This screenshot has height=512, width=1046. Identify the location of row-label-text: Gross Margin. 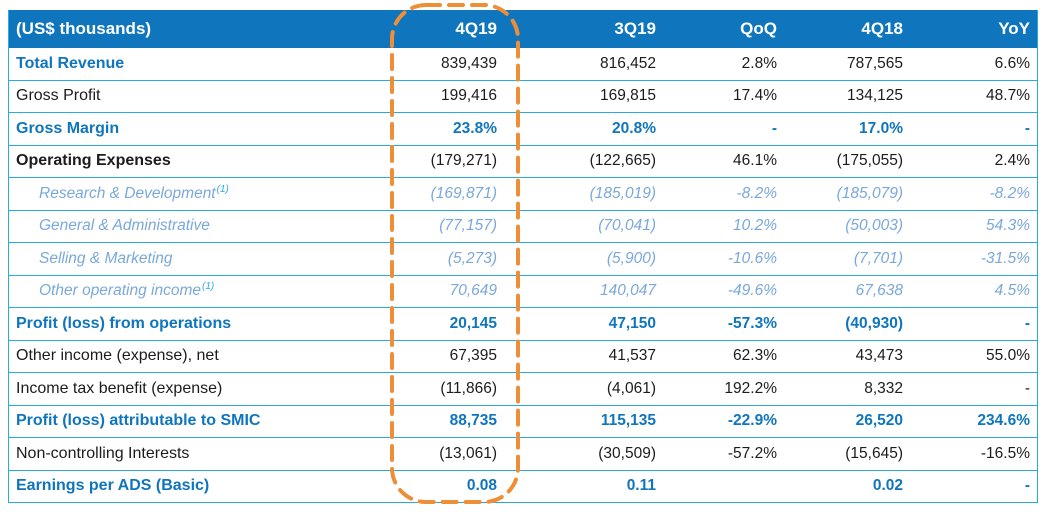
(68, 128).